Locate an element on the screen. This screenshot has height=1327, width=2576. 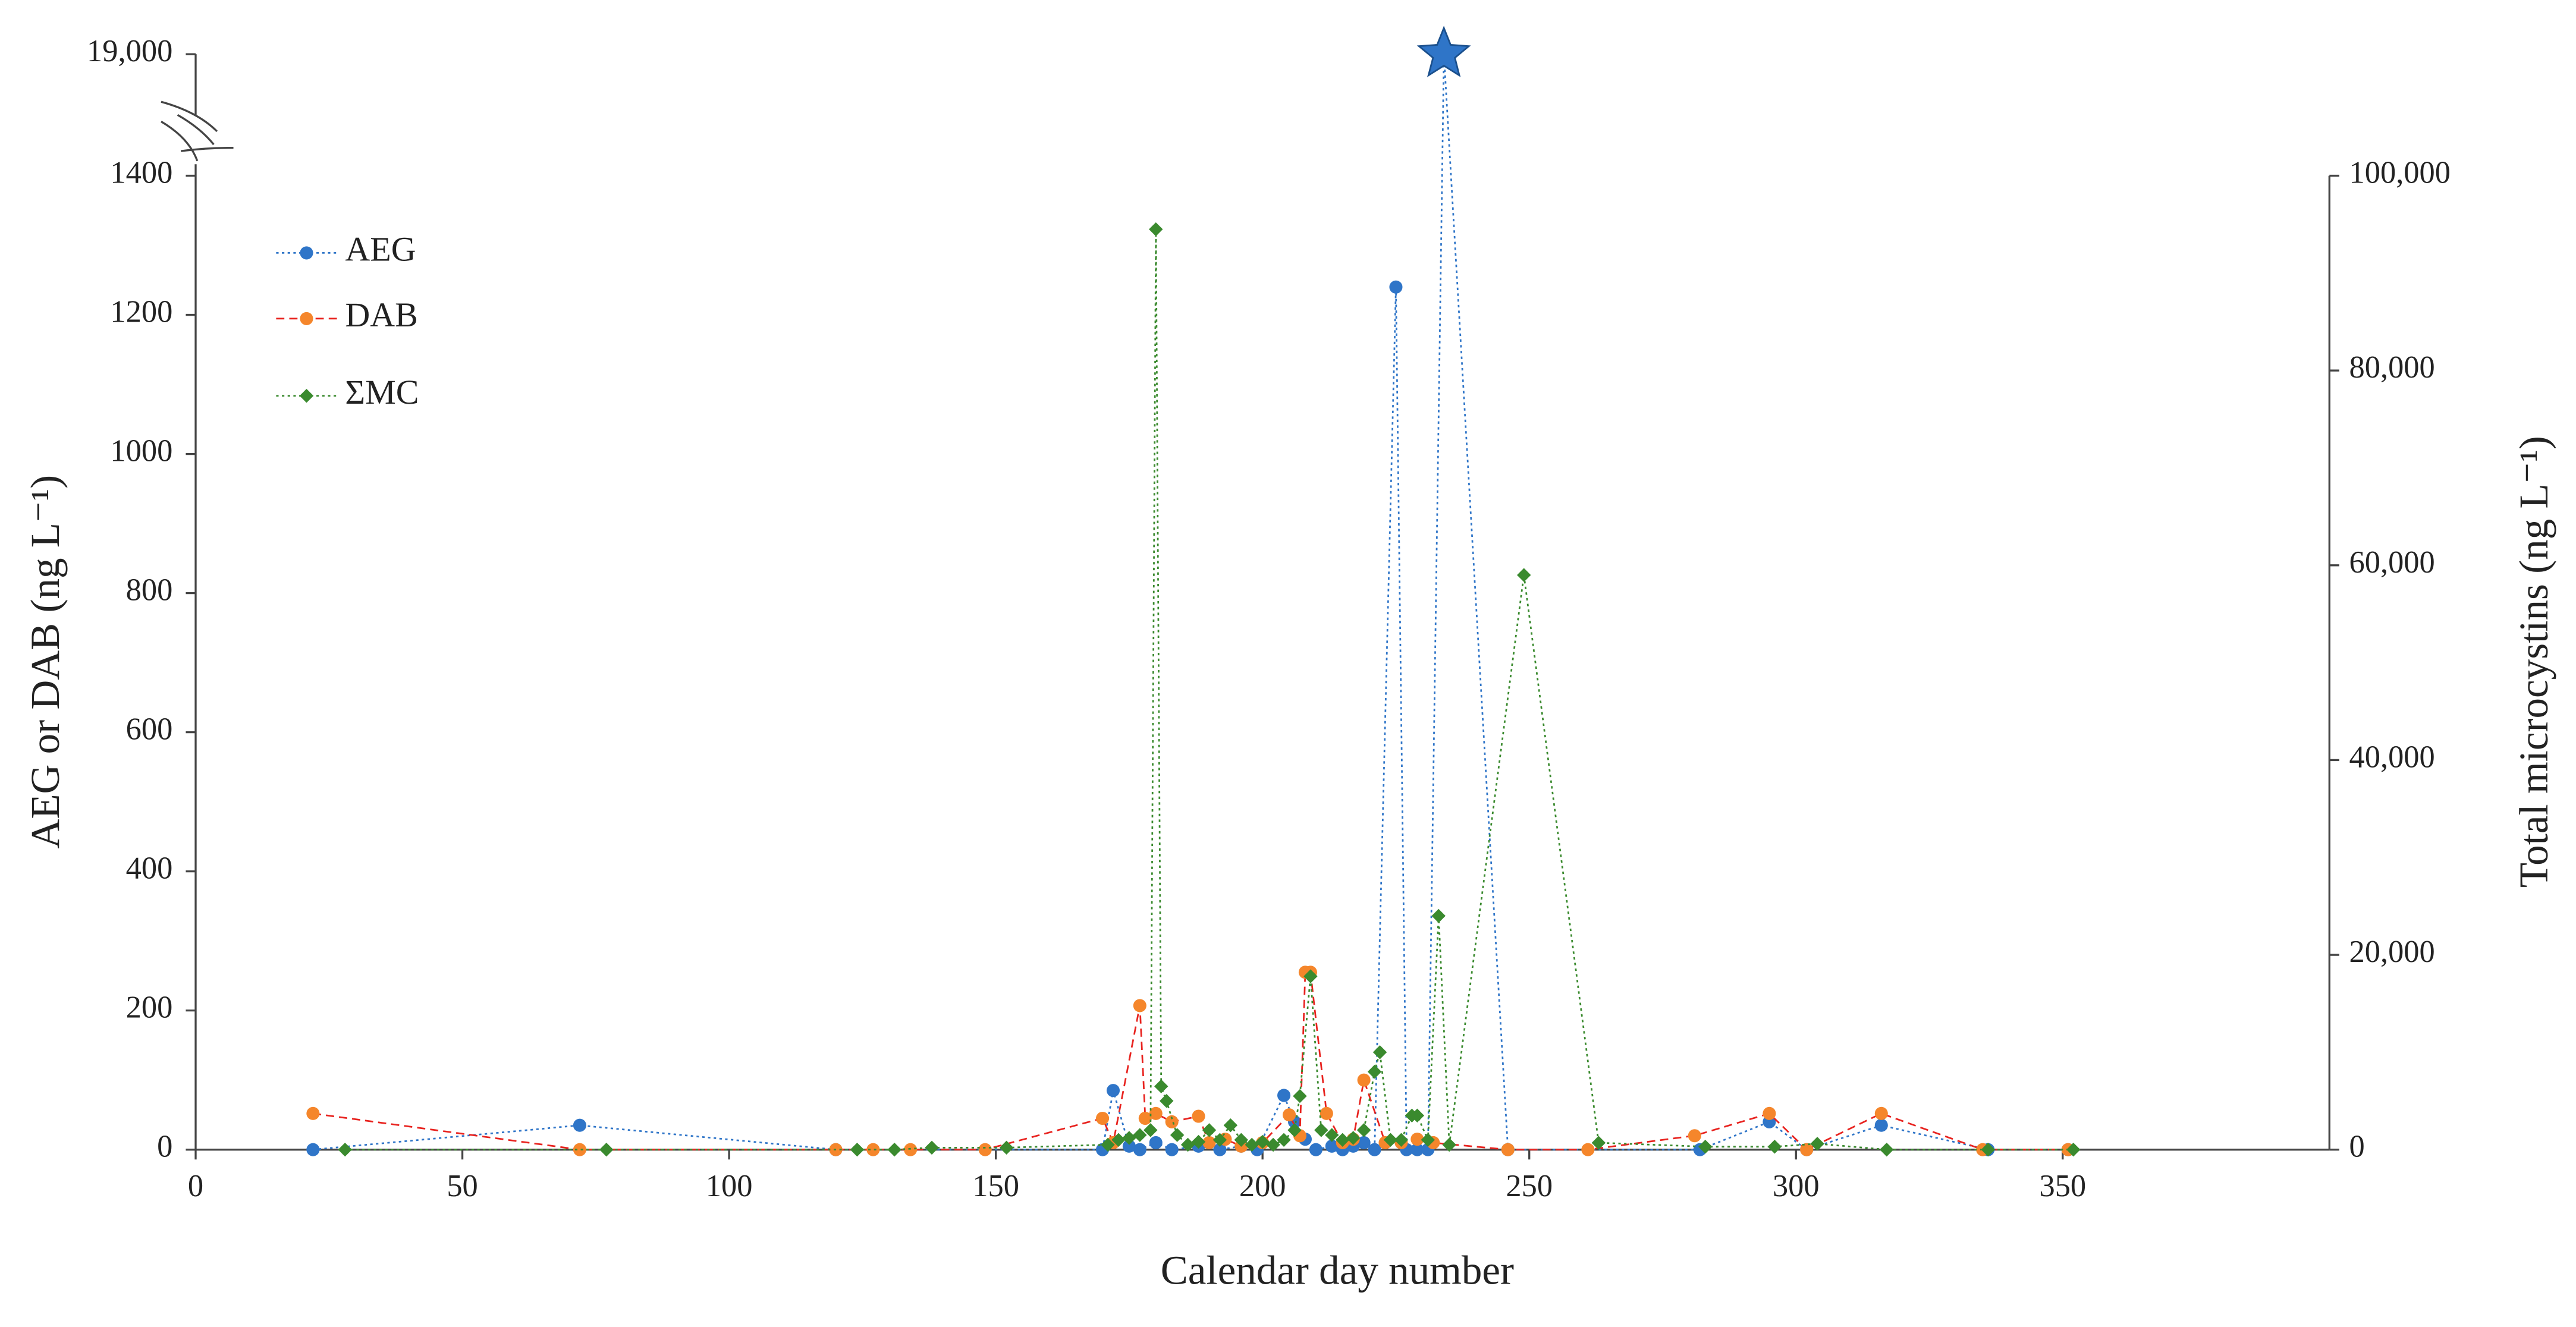
y2-tick-label: 100,000 is located at coordinates (2400, 173).